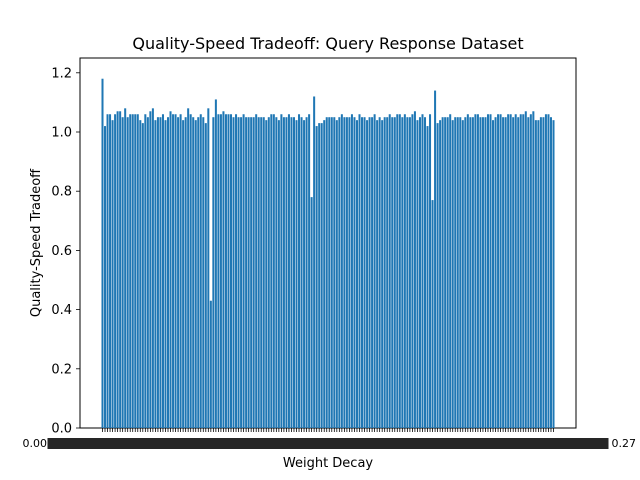  Describe the element at coordinates (61, 251) in the screenshot. I see `y-tick-label: 0.6` at that location.